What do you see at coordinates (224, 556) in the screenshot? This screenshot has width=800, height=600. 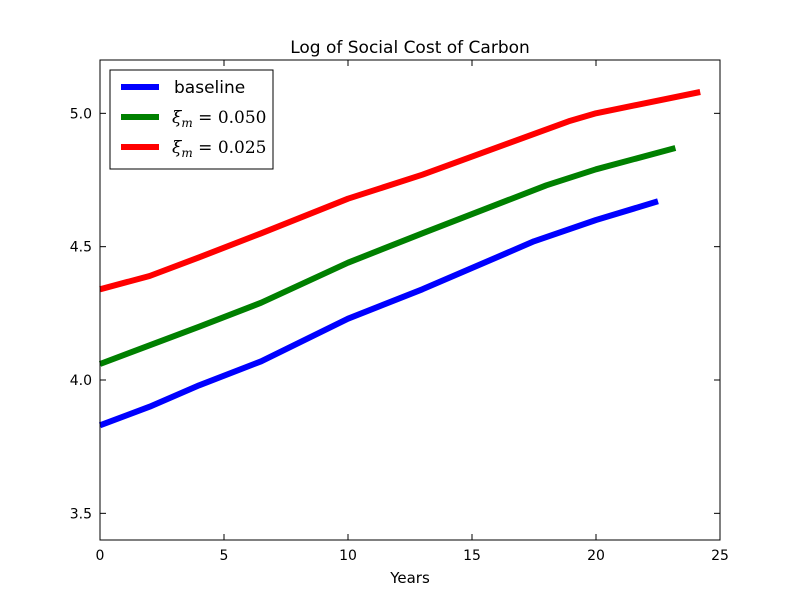 I see `x-tick-label: 5` at bounding box center [224, 556].